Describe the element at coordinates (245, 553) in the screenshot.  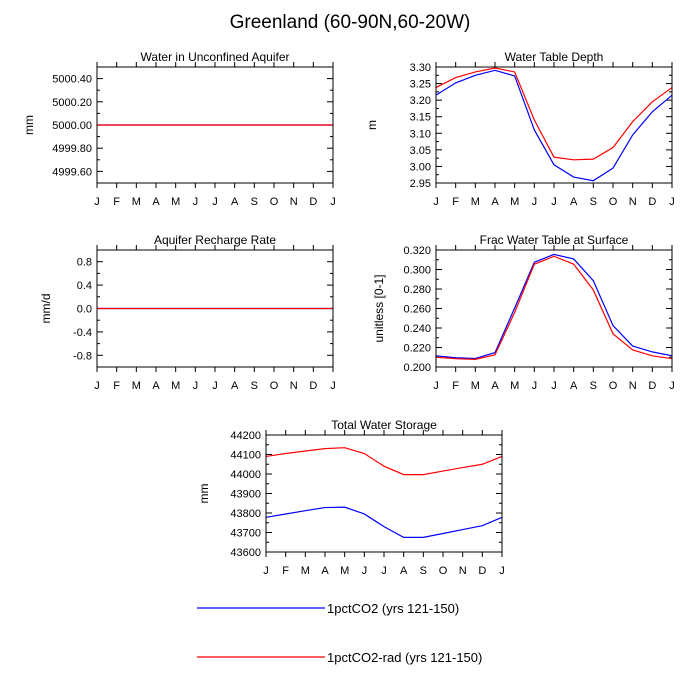
I see `y-tick-label: 43600` at that location.